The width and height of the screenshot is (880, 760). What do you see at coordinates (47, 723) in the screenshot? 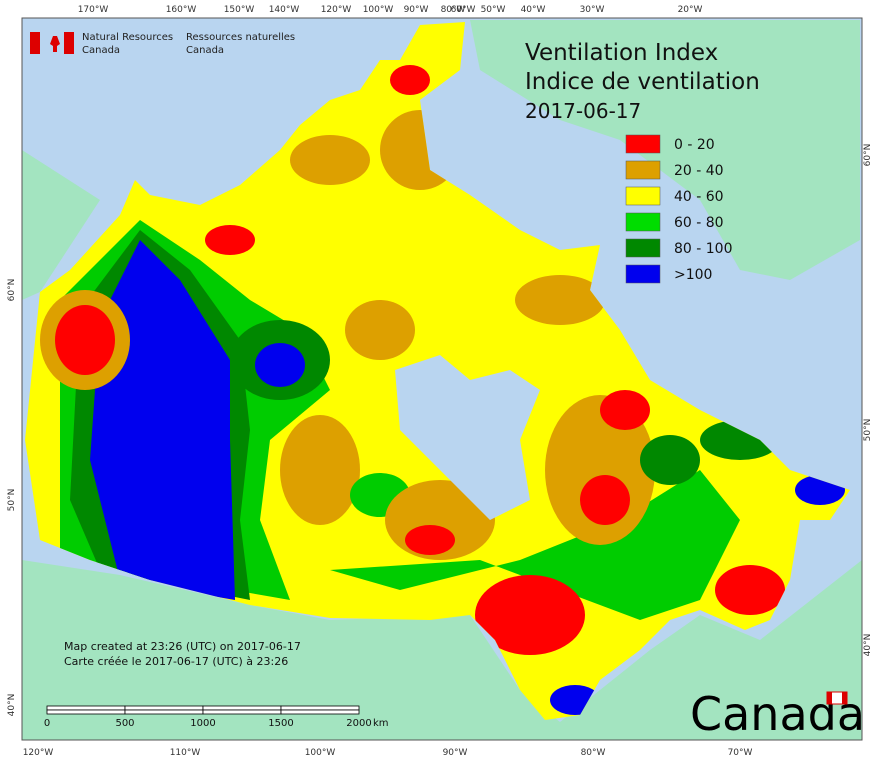
I see `scale-label: 0` at bounding box center [47, 723].